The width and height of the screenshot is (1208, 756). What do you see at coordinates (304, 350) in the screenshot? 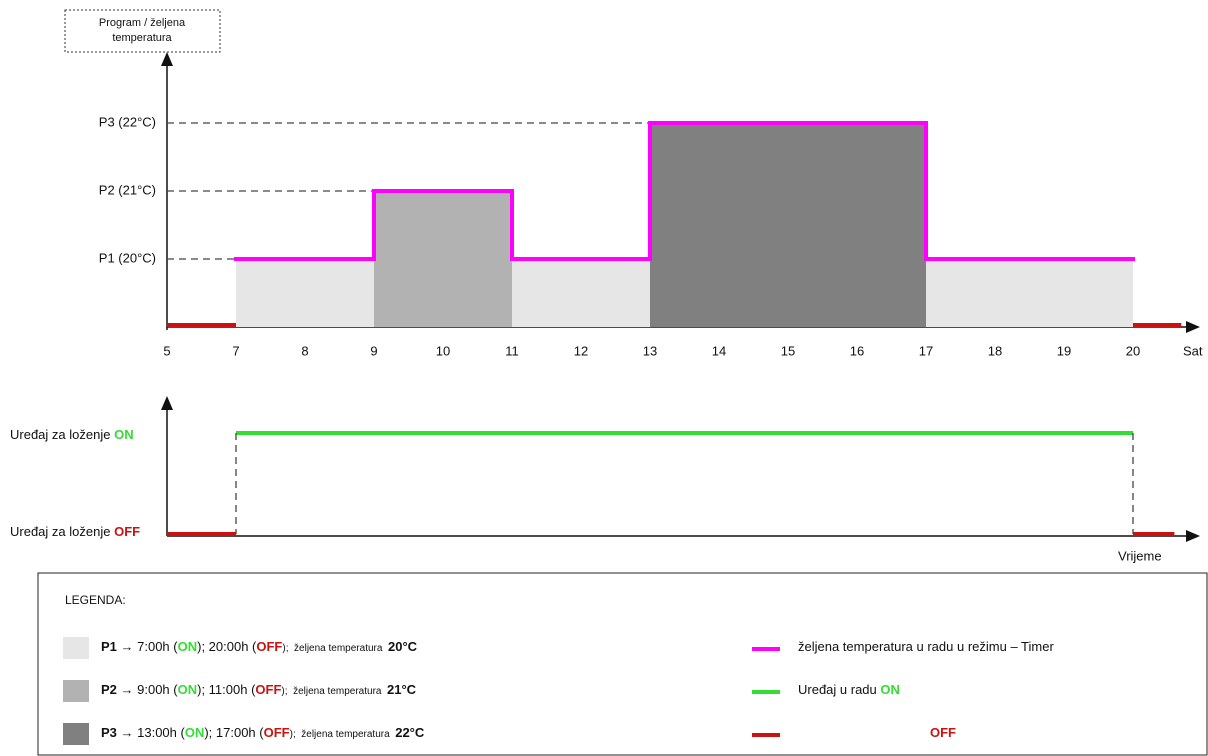
I see `x-tick-label: 8` at bounding box center [304, 350].